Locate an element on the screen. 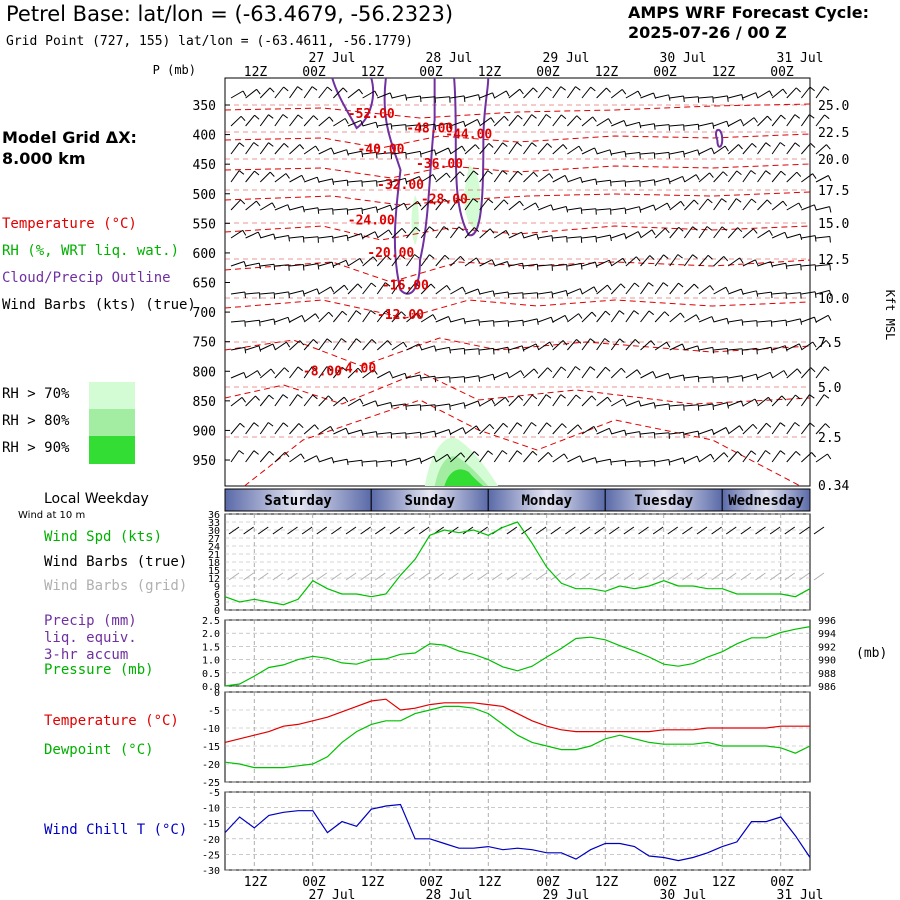 This screenshot has width=900, height=900. pressure-right-tick: 996 is located at coordinates (827, 621).